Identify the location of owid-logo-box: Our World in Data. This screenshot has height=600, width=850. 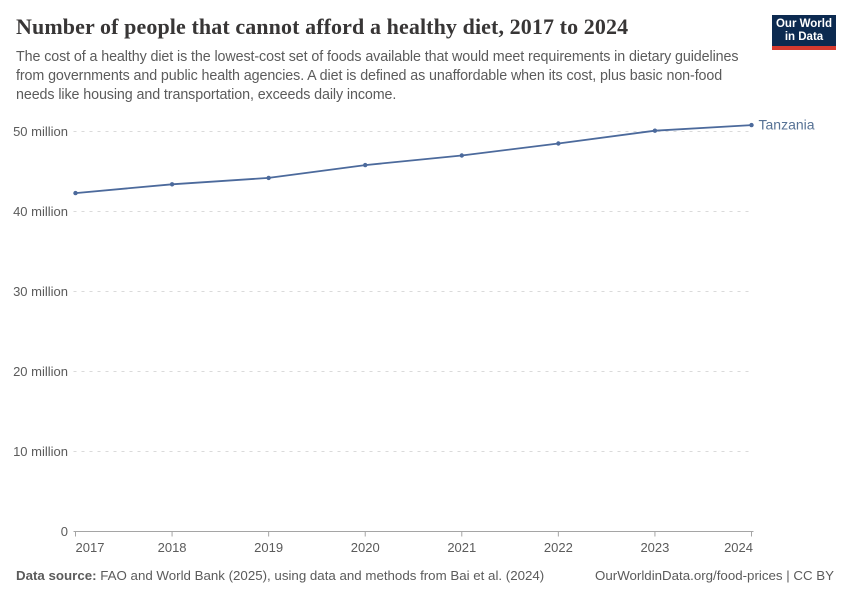
(804, 30).